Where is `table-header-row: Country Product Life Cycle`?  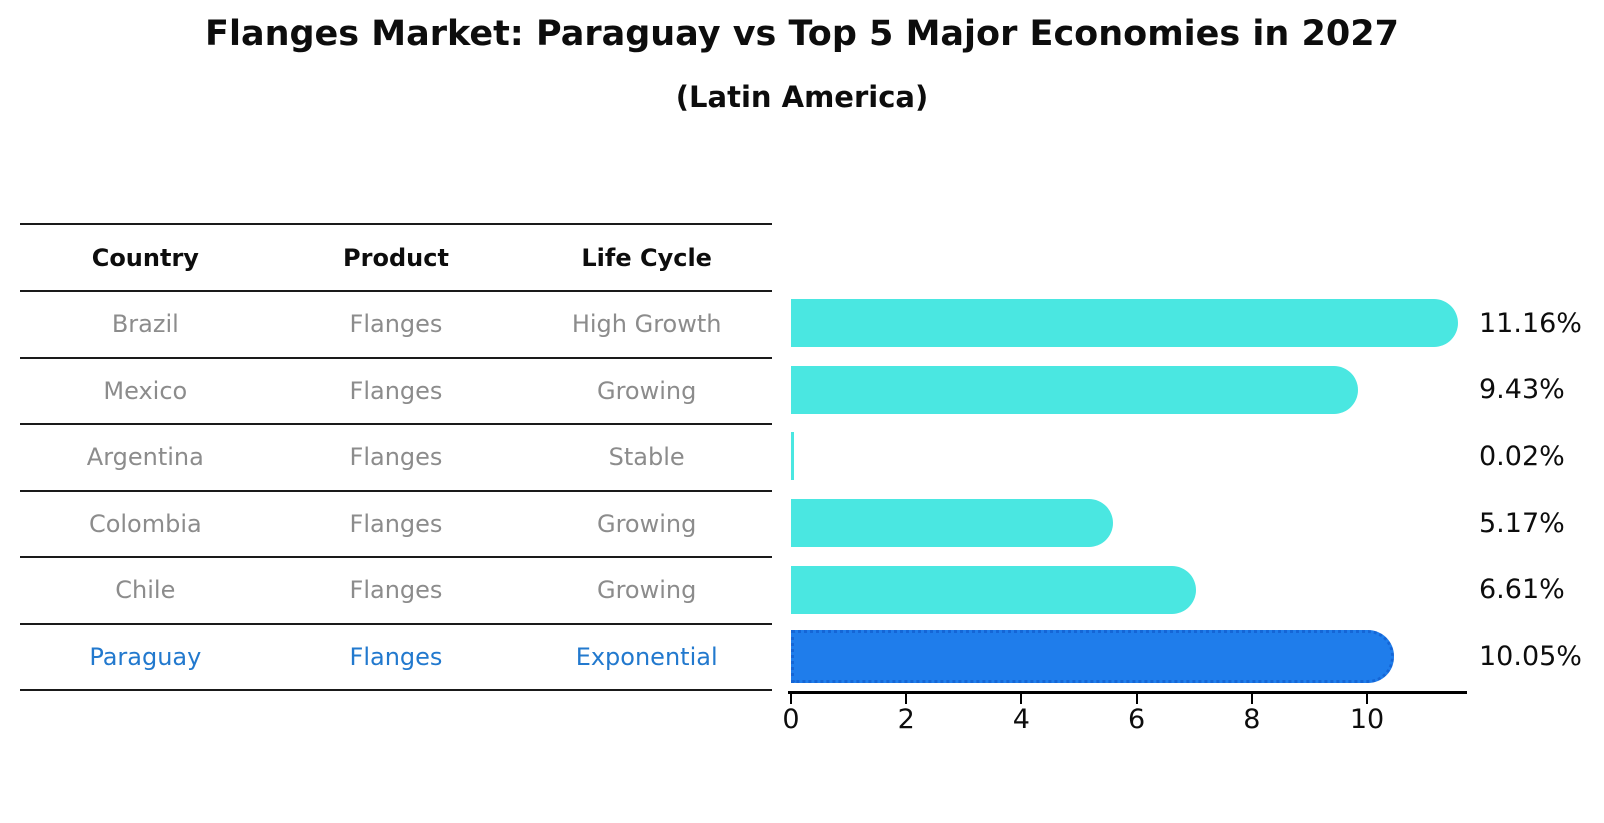 table-header-row: Country Product Life Cycle is located at coordinates (396, 258).